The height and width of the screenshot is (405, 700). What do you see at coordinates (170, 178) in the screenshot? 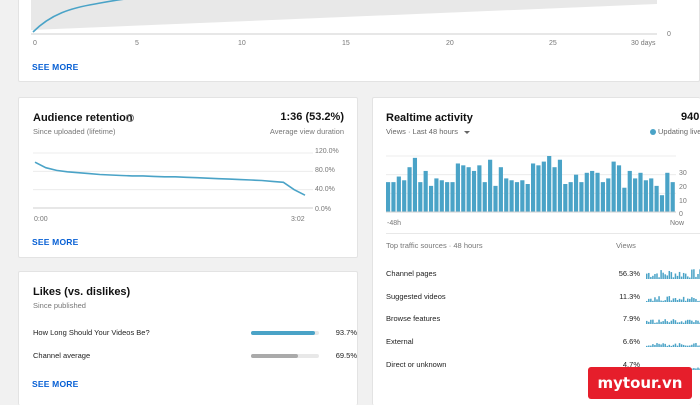
I see `retention-line` at bounding box center [170, 178].